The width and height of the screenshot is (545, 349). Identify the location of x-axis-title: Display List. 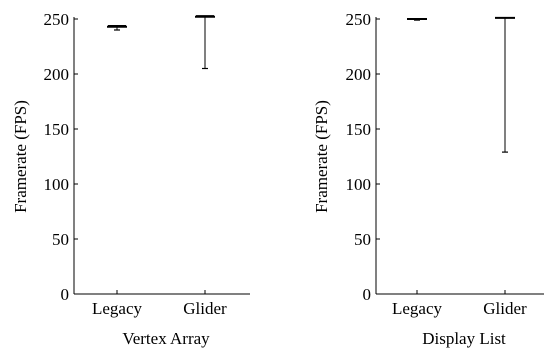
(464, 338).